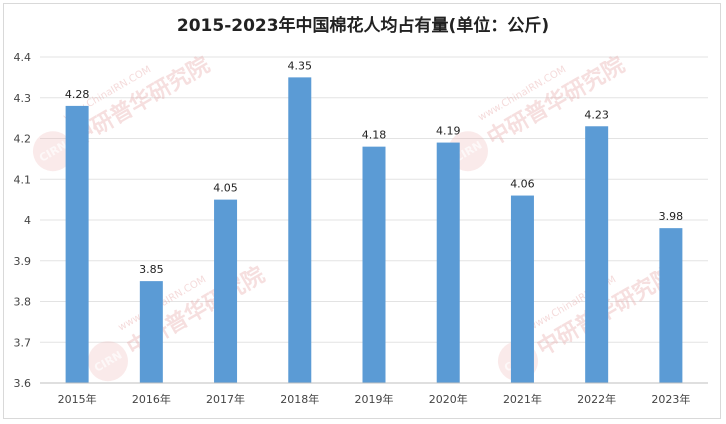 Image resolution: width=726 pixels, height=424 pixels. Describe the element at coordinates (23, 57) in the screenshot. I see `y-tick-label: 4.4` at that location.